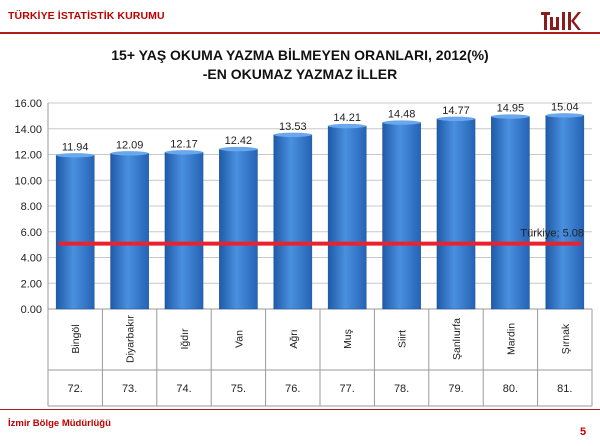 The width and height of the screenshot is (600, 446). I want to click on category-label: Iğdır, so click(185, 339).